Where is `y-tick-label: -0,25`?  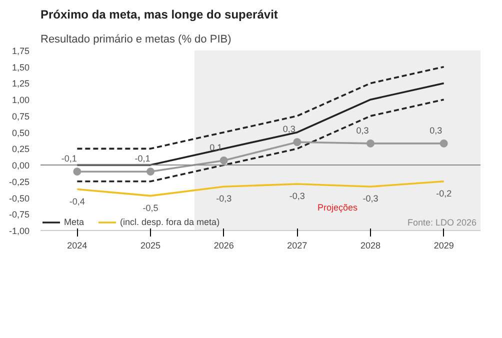 y-tick-label: -0,25 is located at coordinates (19, 181).